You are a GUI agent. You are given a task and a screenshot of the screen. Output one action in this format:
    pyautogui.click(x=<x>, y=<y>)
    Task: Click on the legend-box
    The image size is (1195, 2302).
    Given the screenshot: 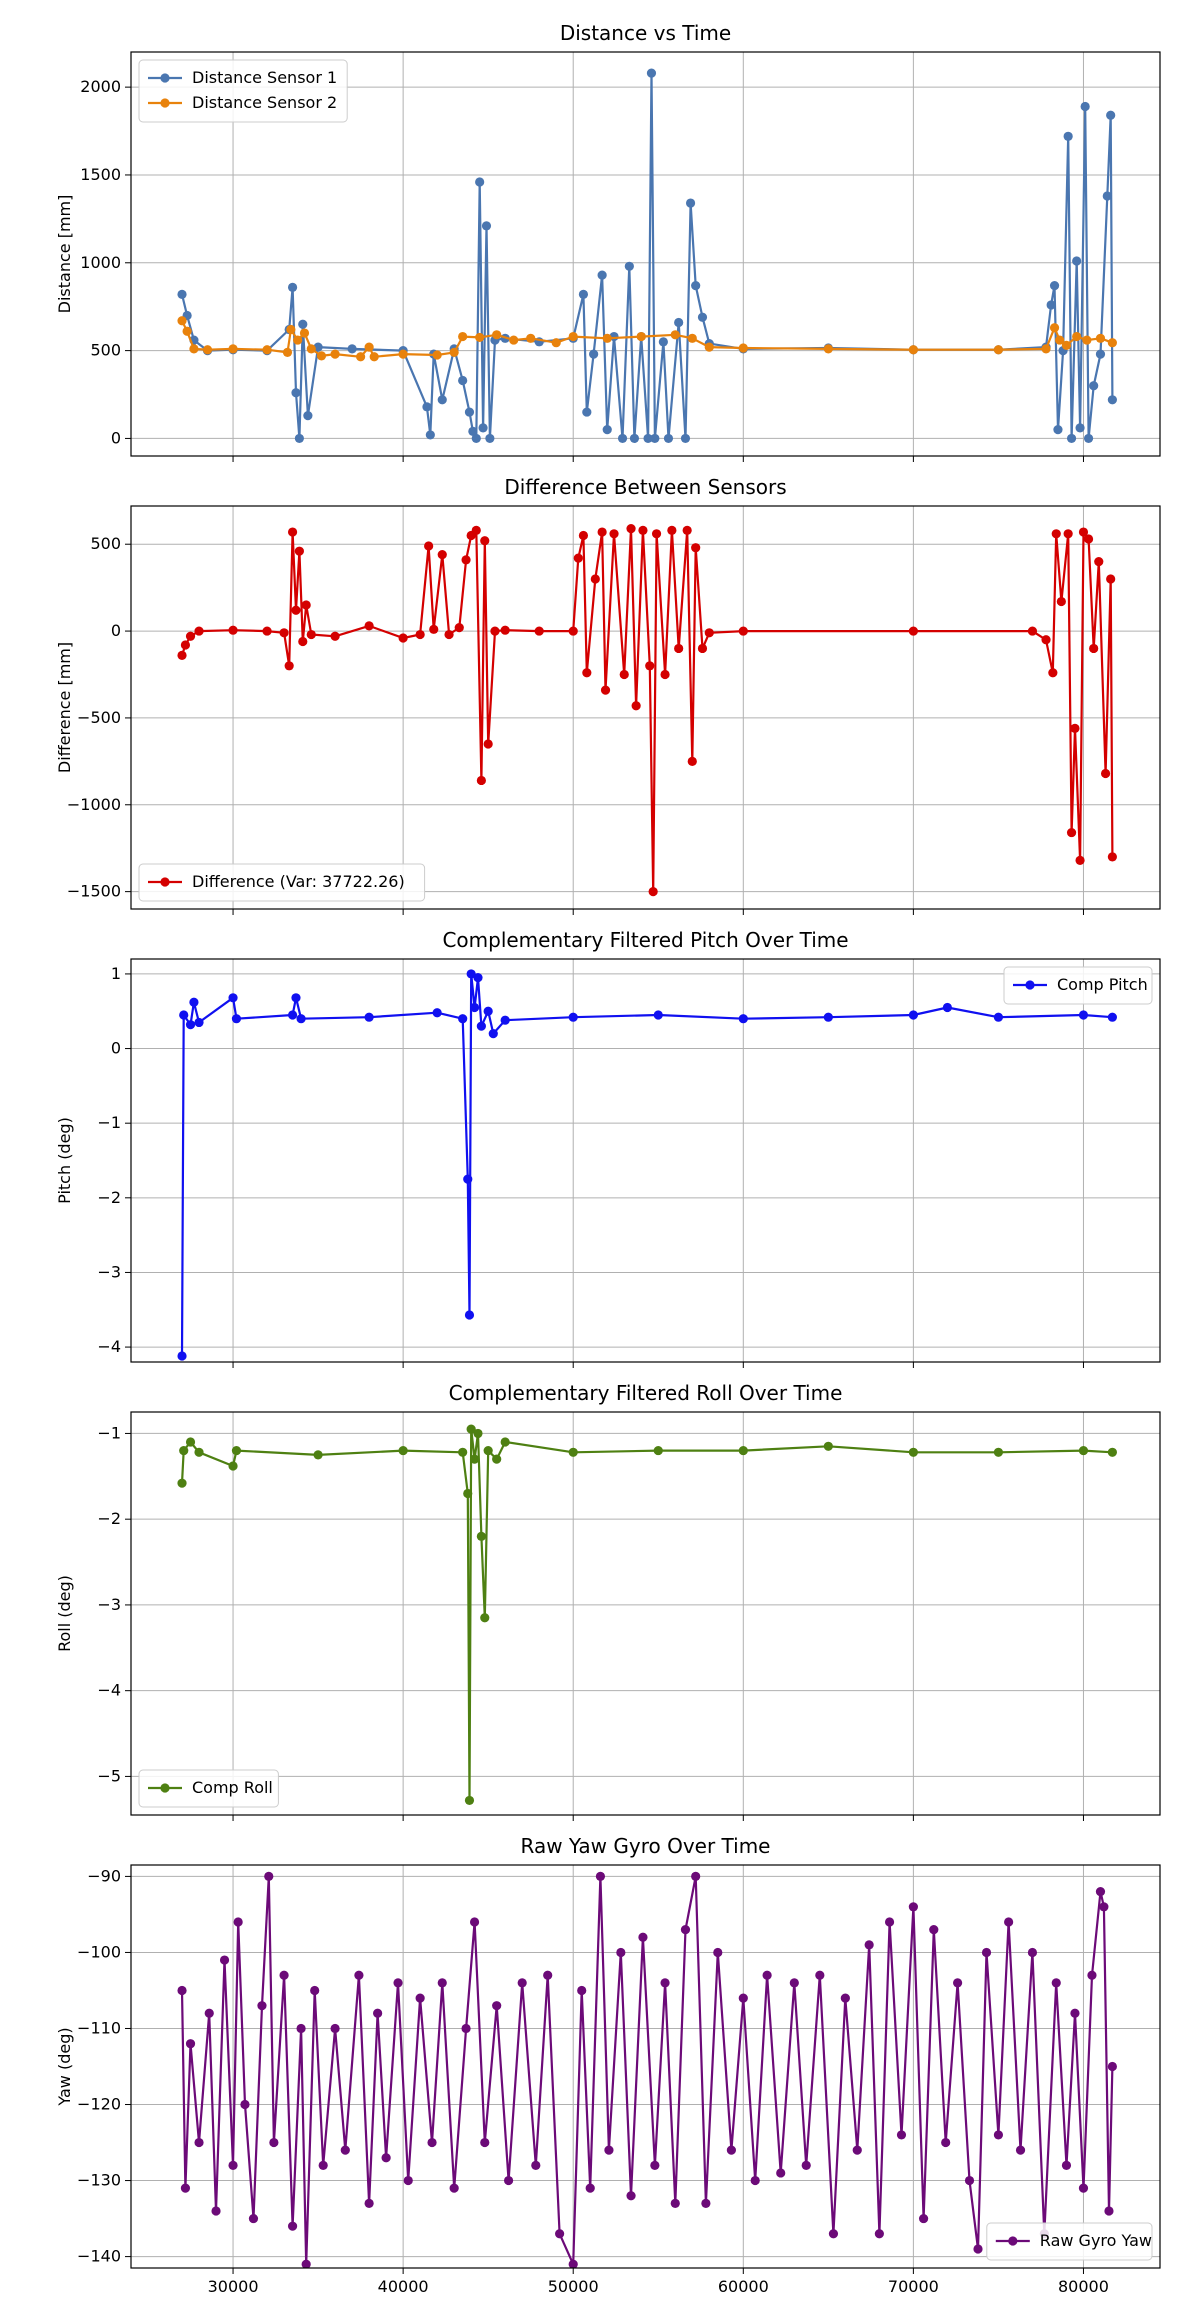 What is the action you would take?
    pyautogui.click(x=282, y=882)
    